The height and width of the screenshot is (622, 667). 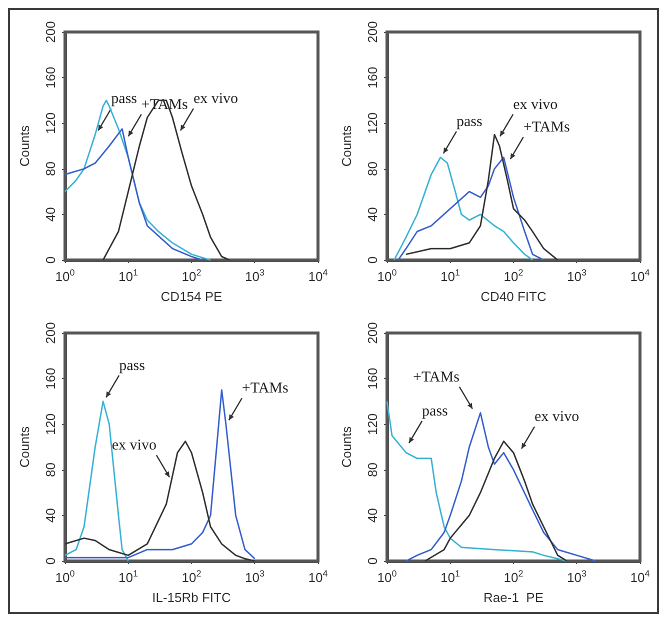 I want to click on x-axis-title: Rae-1 PE, so click(x=514, y=597).